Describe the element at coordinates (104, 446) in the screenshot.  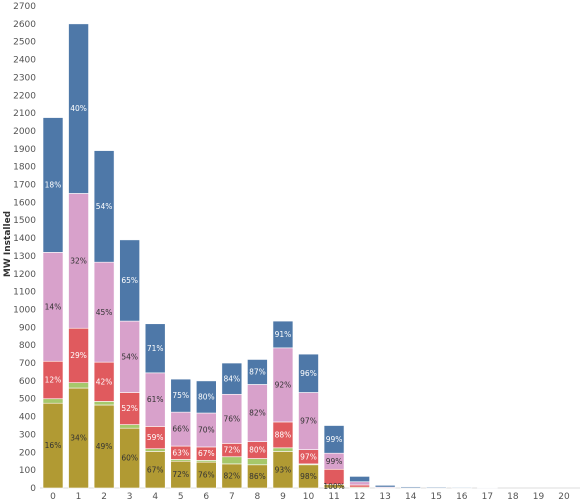
I see `segment-percent-label: 49%` at that location.